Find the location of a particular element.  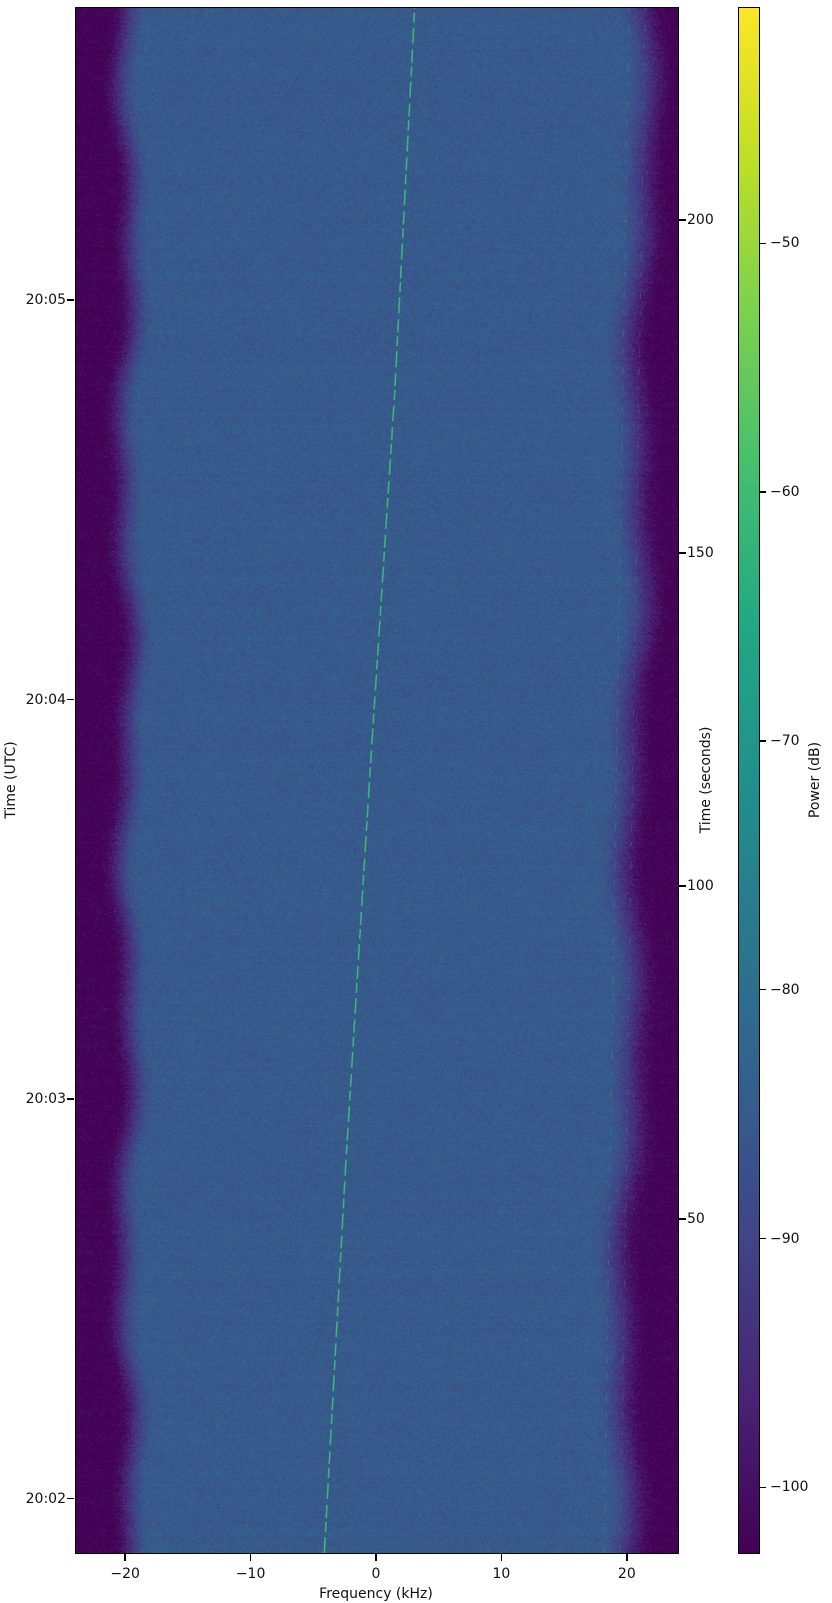

y-axis-label-seconds: Time (seconds) is located at coordinates (706, 780).